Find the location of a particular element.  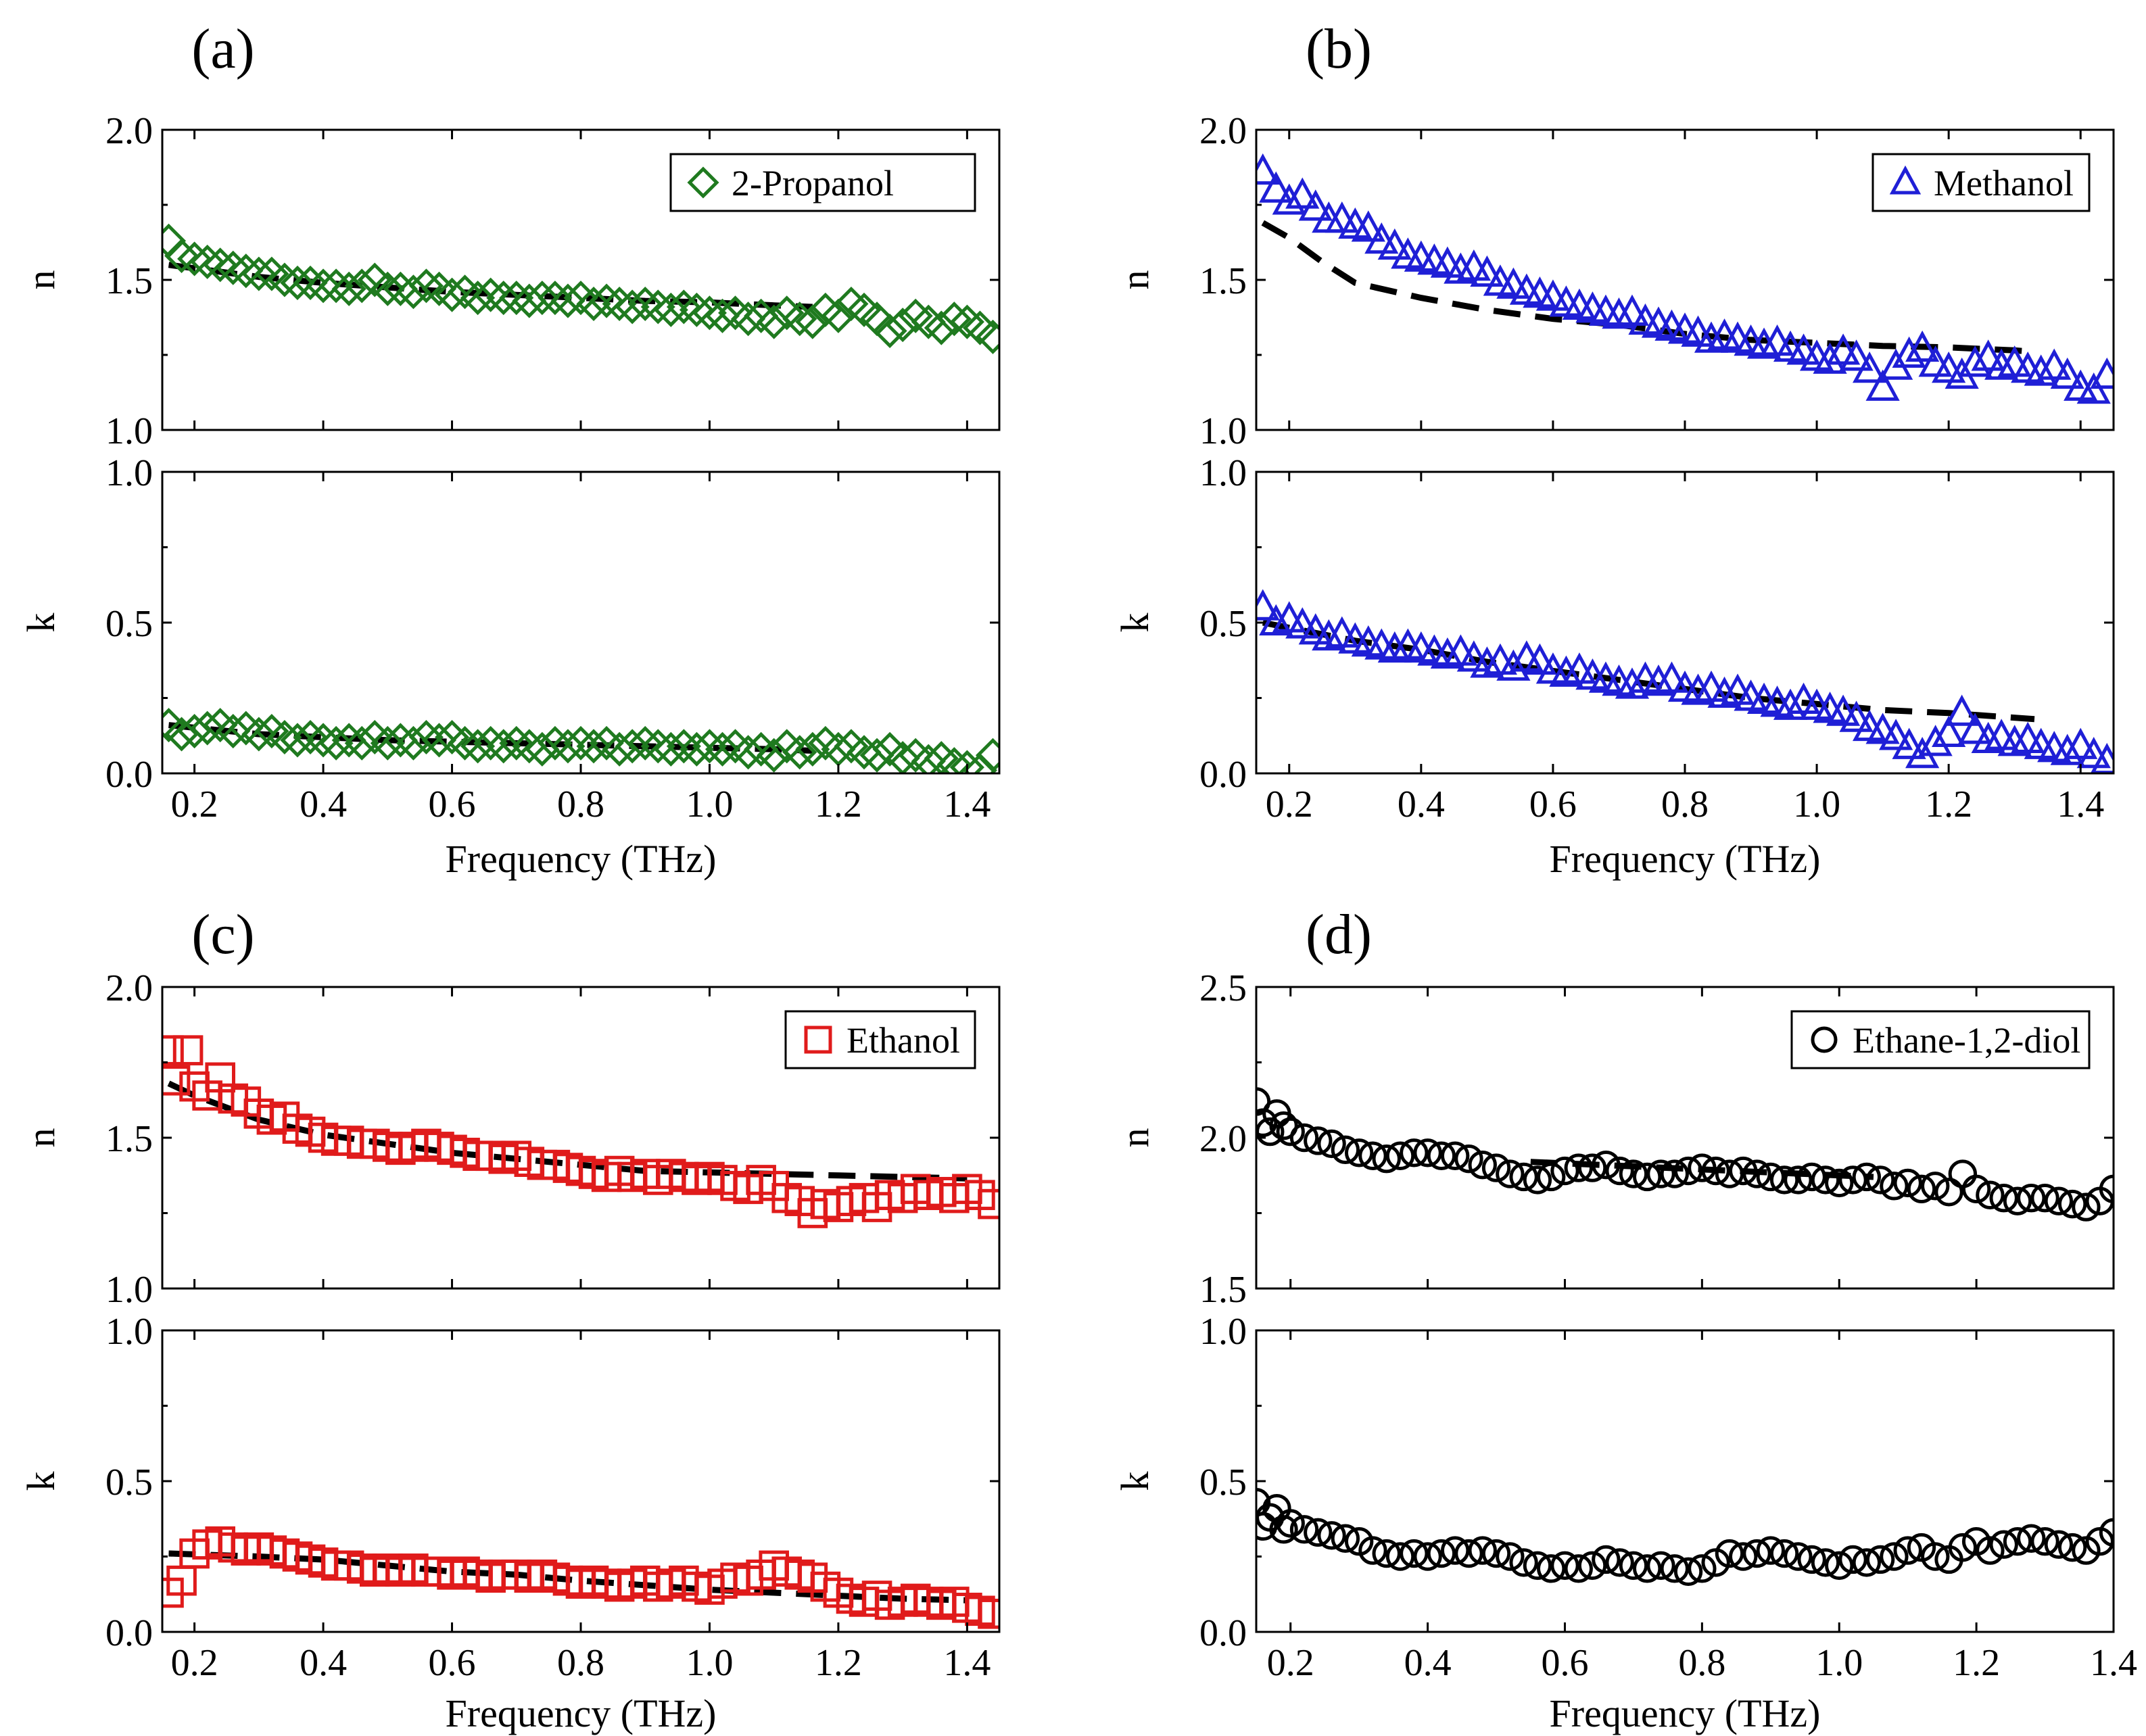

x-tick-label: 0.4 is located at coordinates (1428, 1663).